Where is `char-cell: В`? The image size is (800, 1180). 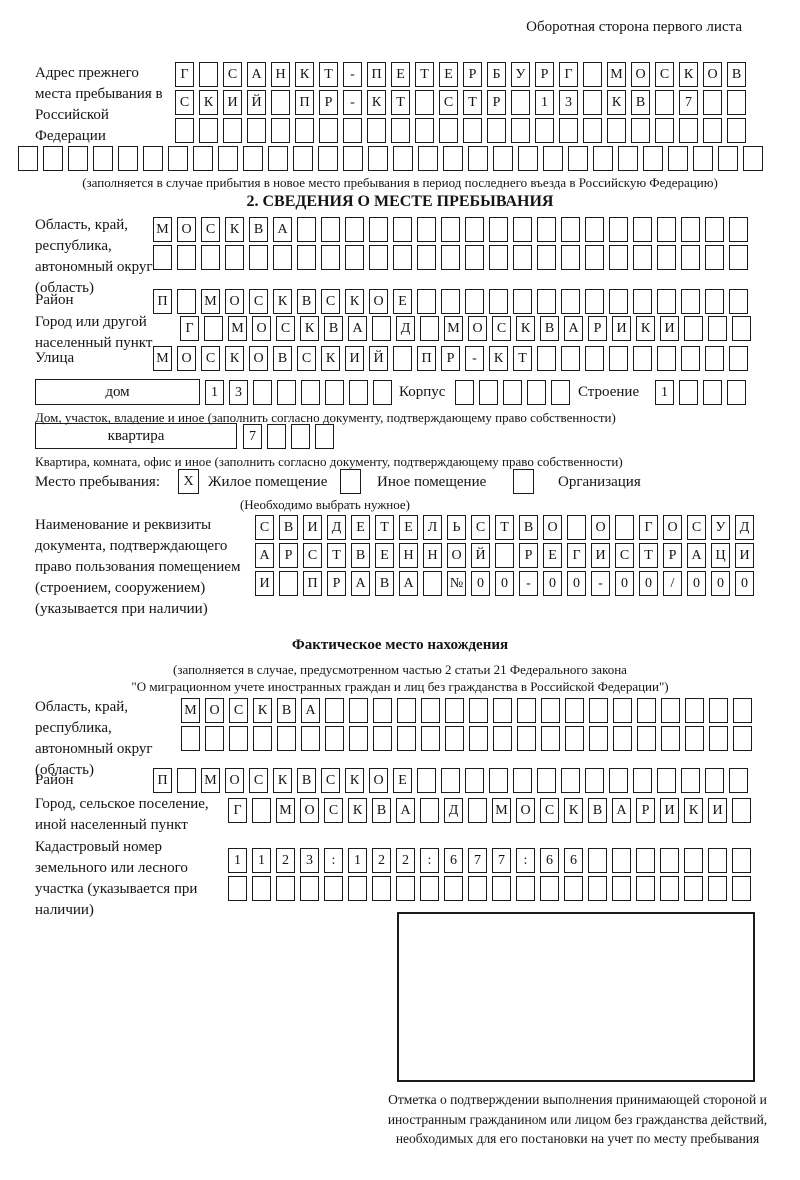
char-cell: В is located at coordinates (549, 328).